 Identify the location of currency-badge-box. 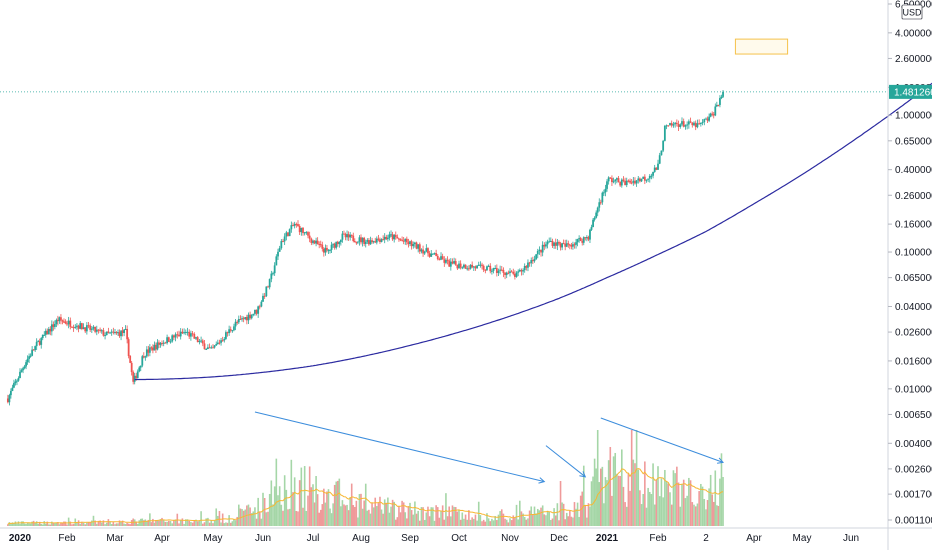
(912, 12).